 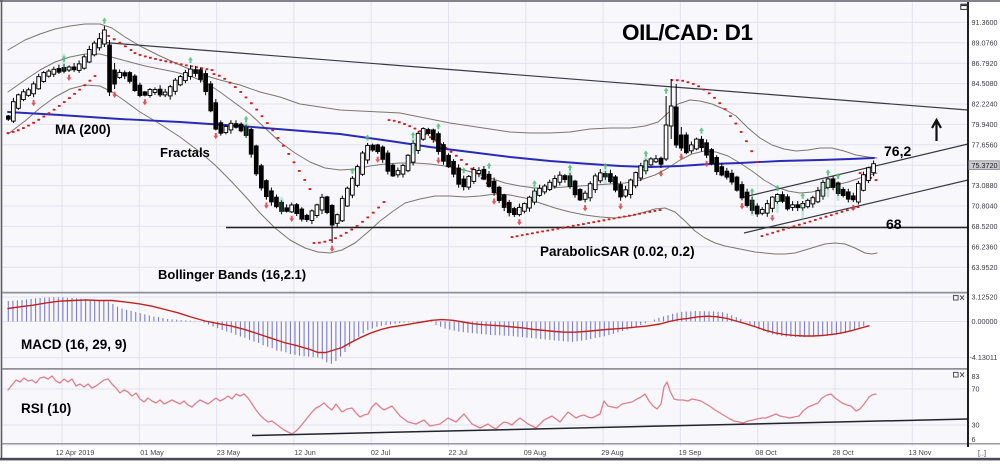 What do you see at coordinates (229, 452) in the screenshot?
I see `svg-text: 23 May` at bounding box center [229, 452].